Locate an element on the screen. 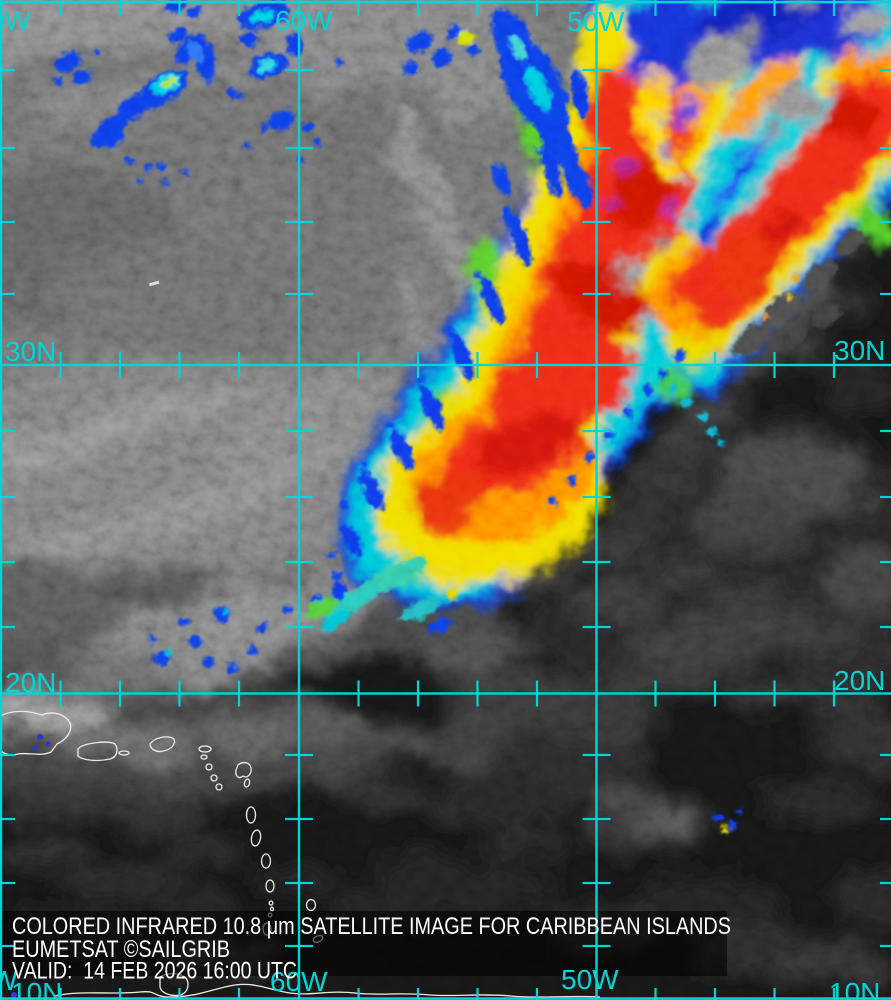  svg-text: EUMETSAT ©SAILGRIB is located at coordinates (121, 949).